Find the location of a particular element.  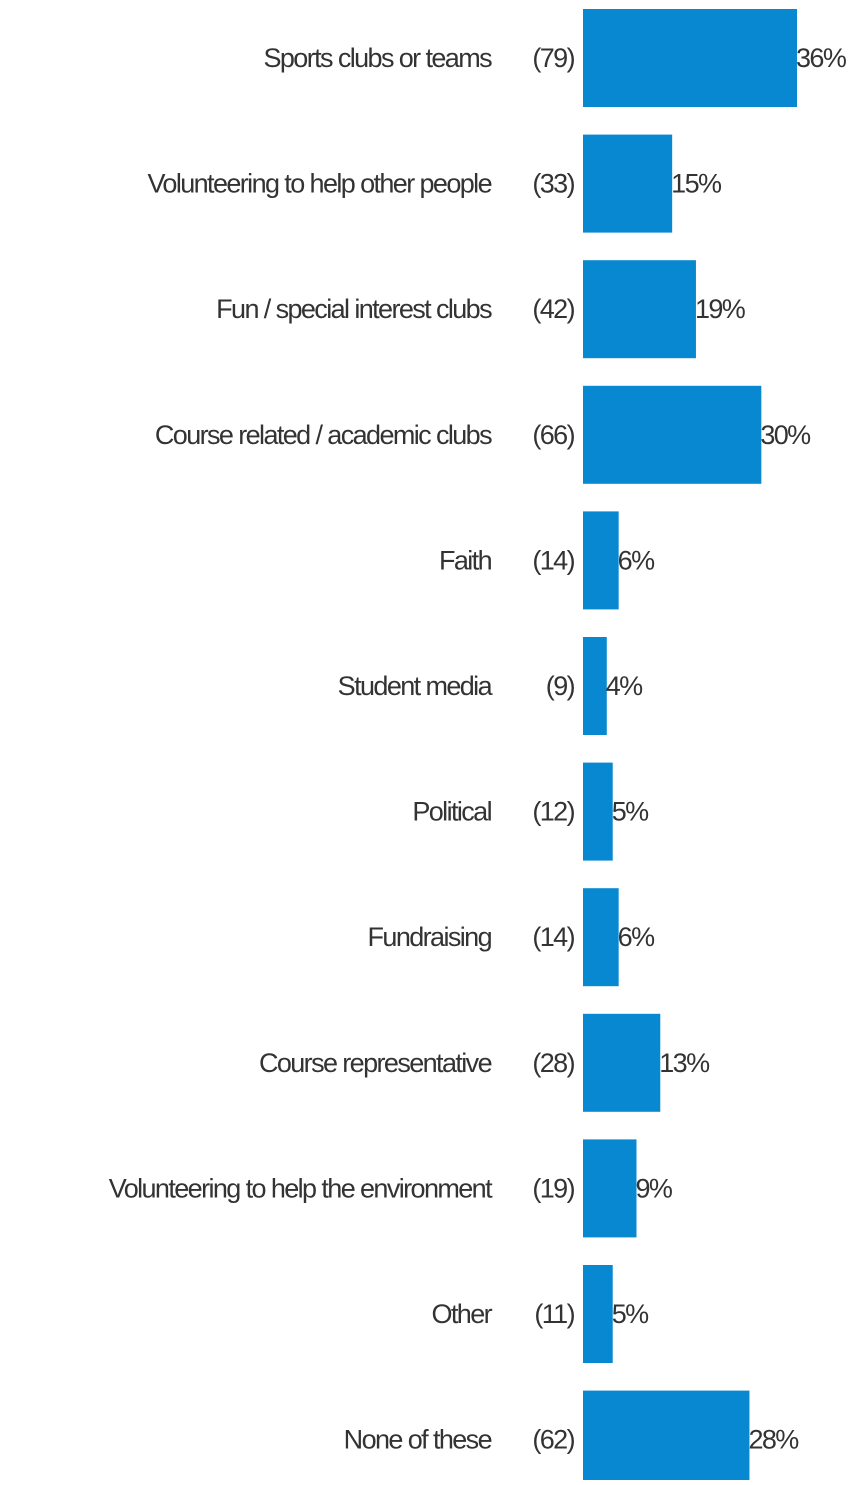

count-label: (33) is located at coordinates (553, 184).